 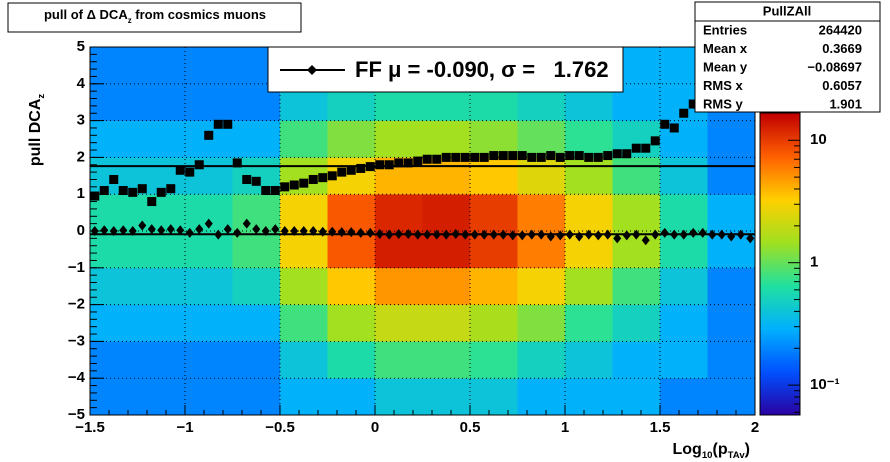 I want to click on stats-name: PullZAll, so click(x=787, y=10).